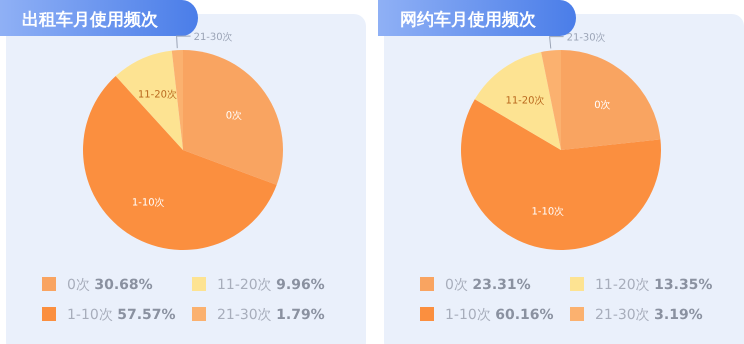 This screenshot has width=744, height=344. I want to click on data-label: 9.96%, so click(300, 285).